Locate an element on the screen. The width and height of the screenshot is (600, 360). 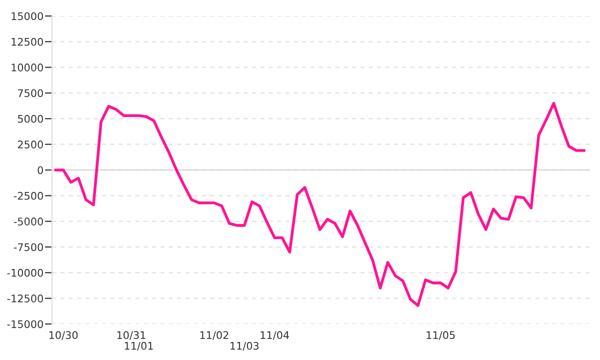
x-tick-label: 11/05 is located at coordinates (440, 335).